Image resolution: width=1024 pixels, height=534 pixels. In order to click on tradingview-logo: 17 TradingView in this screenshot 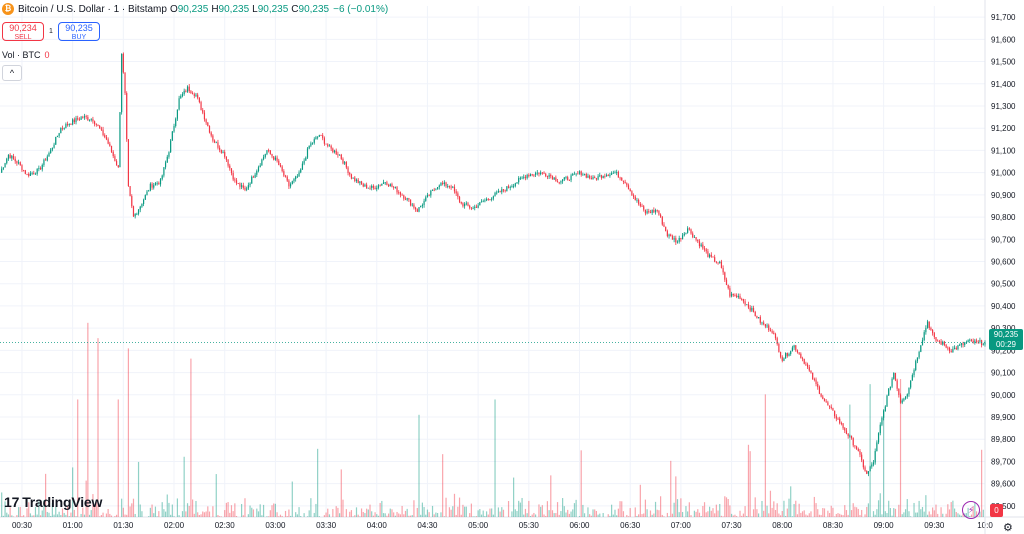, I will do `click(53, 502)`.